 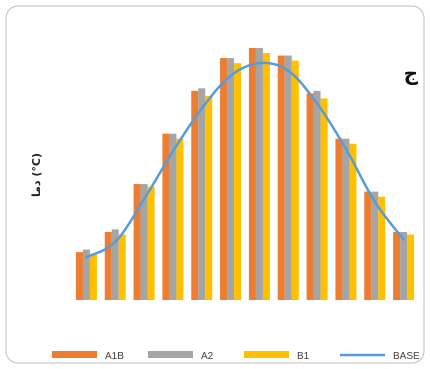 I want to click on legend-swatch-a1b, so click(x=74, y=354).